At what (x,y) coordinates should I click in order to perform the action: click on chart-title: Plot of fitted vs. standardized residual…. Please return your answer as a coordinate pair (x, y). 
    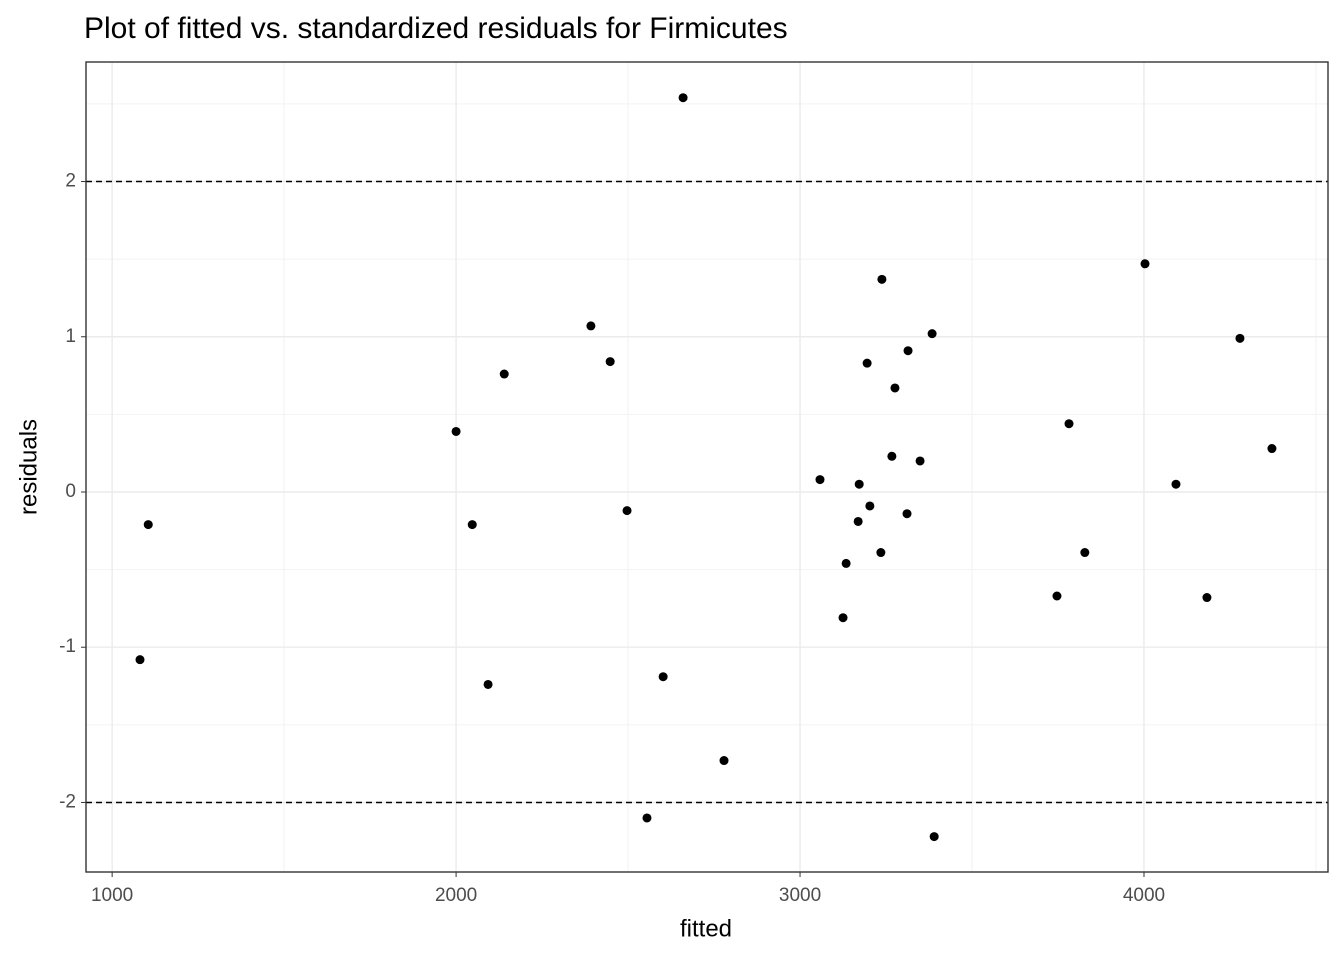
    Looking at the image, I should click on (436, 28).